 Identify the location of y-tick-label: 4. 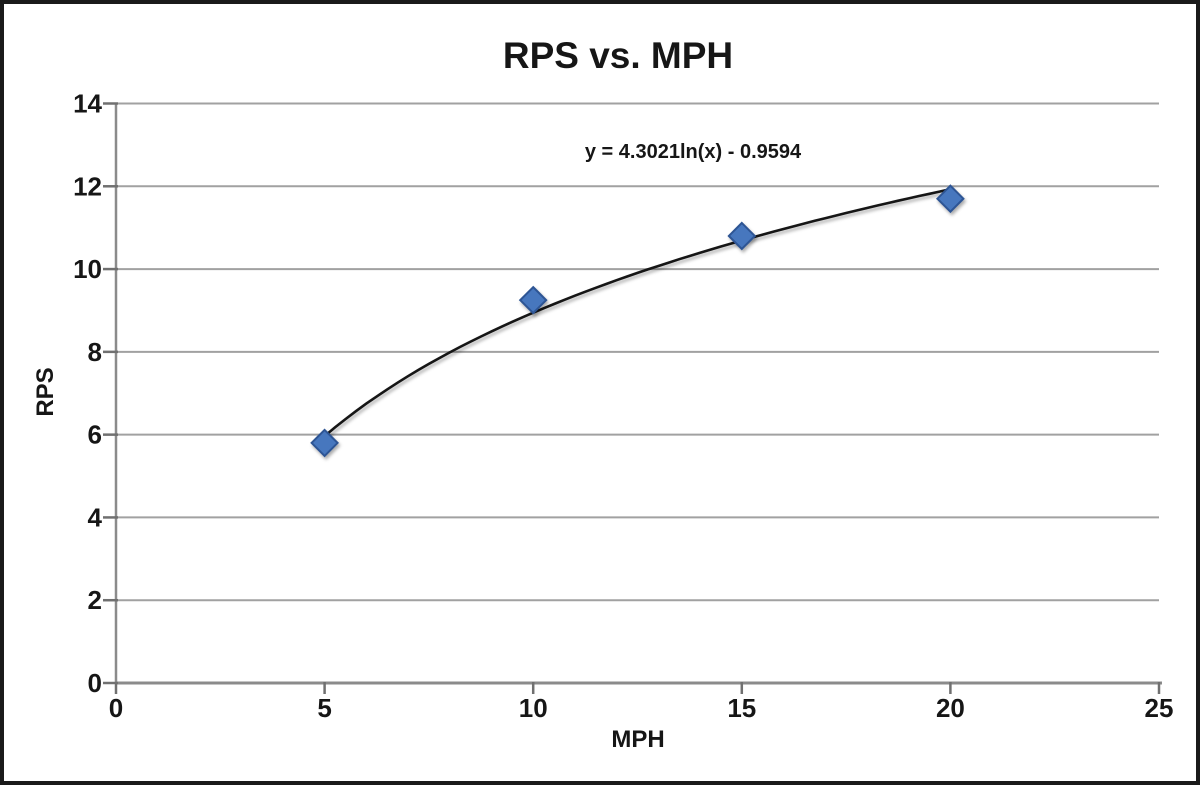
(95, 517).